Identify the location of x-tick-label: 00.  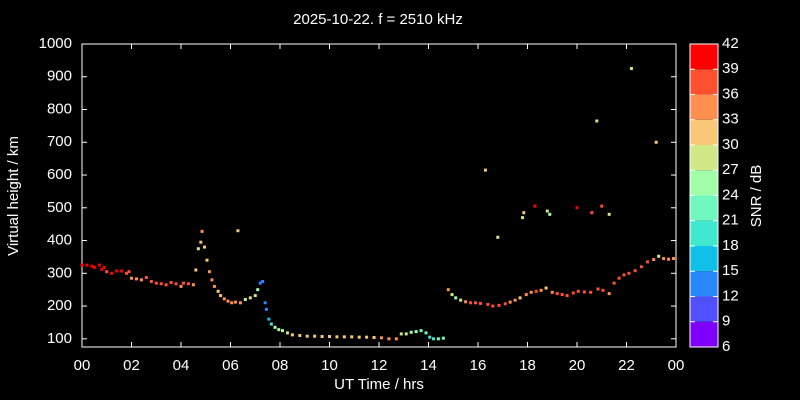
(82, 365).